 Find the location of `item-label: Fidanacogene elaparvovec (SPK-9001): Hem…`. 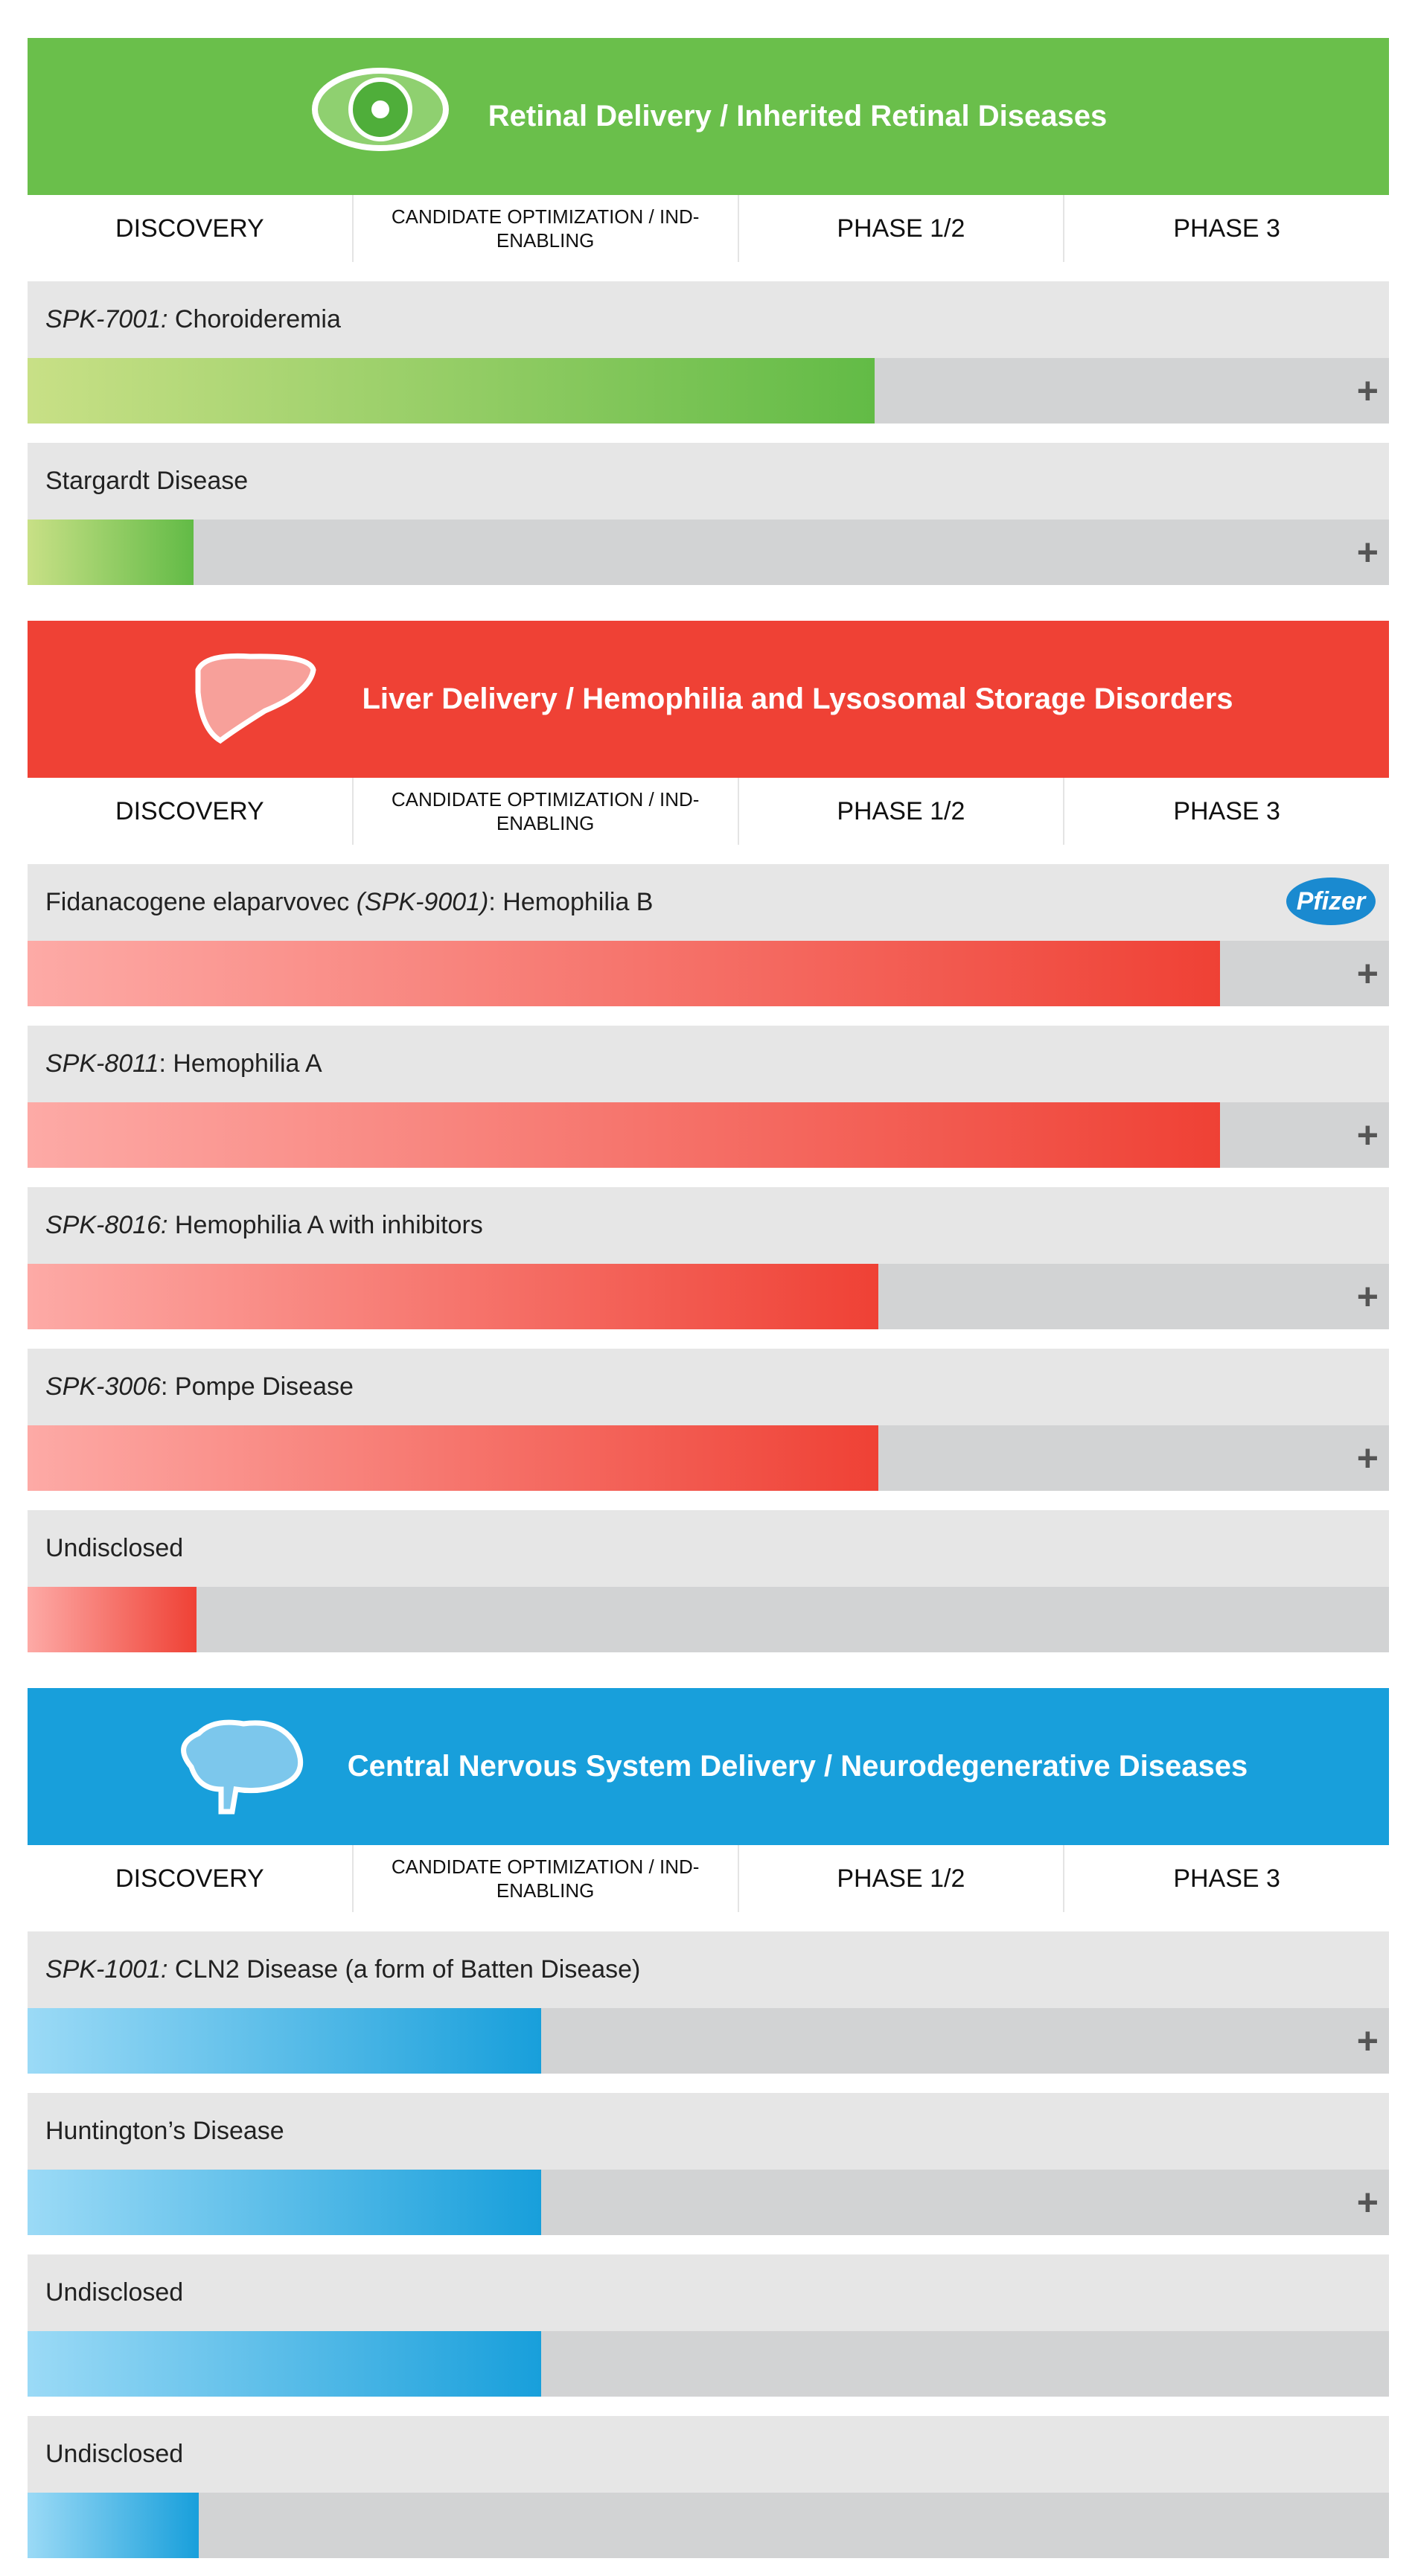

item-label: Fidanacogene elaparvovec (SPK-9001): Hem… is located at coordinates (708, 902).